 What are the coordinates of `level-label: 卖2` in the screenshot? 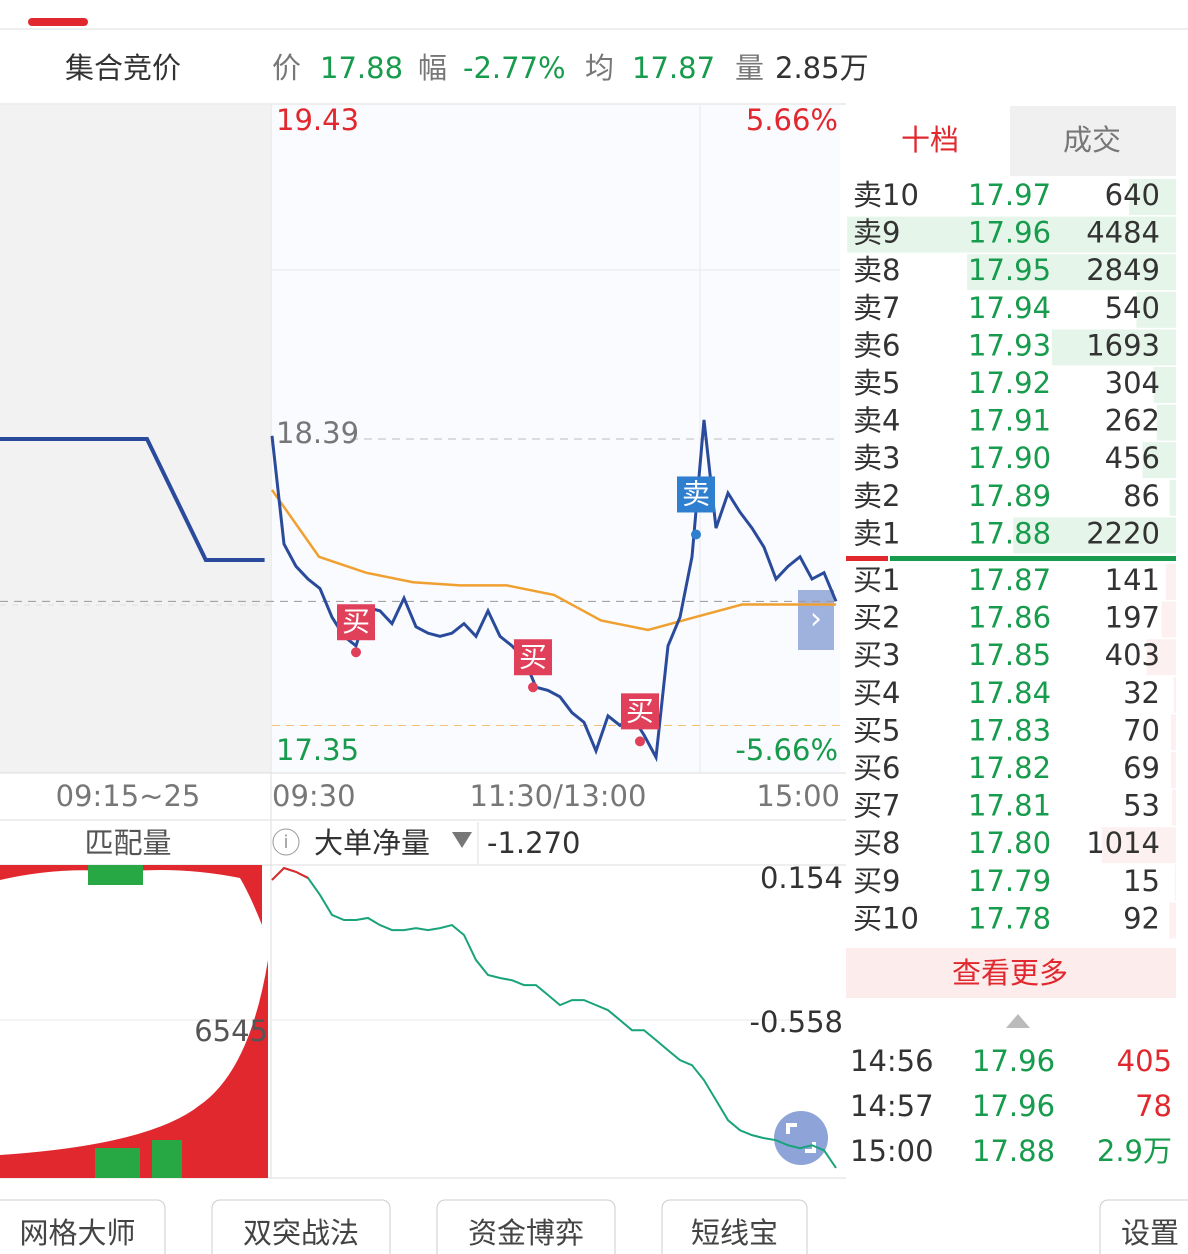 It's located at (876, 496).